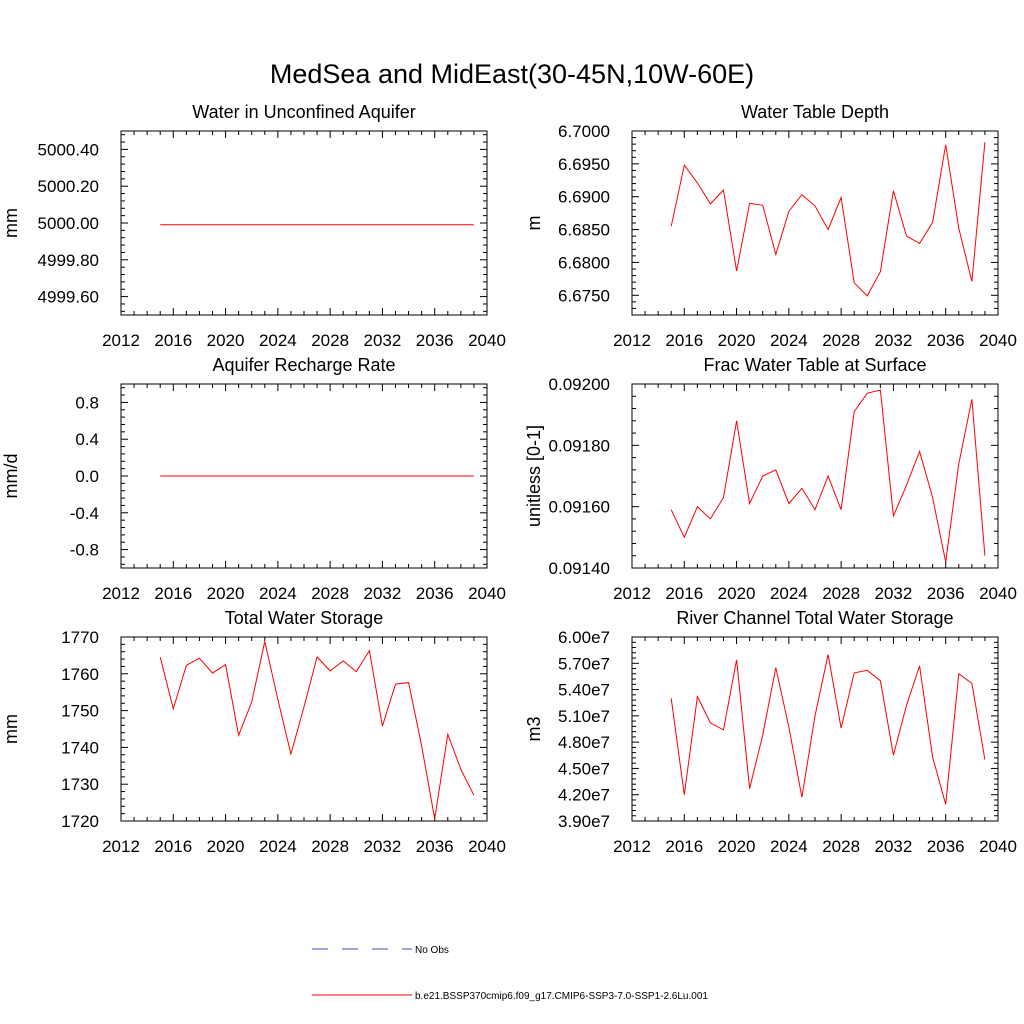 The width and height of the screenshot is (1024, 1024). What do you see at coordinates (68, 260) in the screenshot?
I see `y-tick-label: 4999.80` at bounding box center [68, 260].